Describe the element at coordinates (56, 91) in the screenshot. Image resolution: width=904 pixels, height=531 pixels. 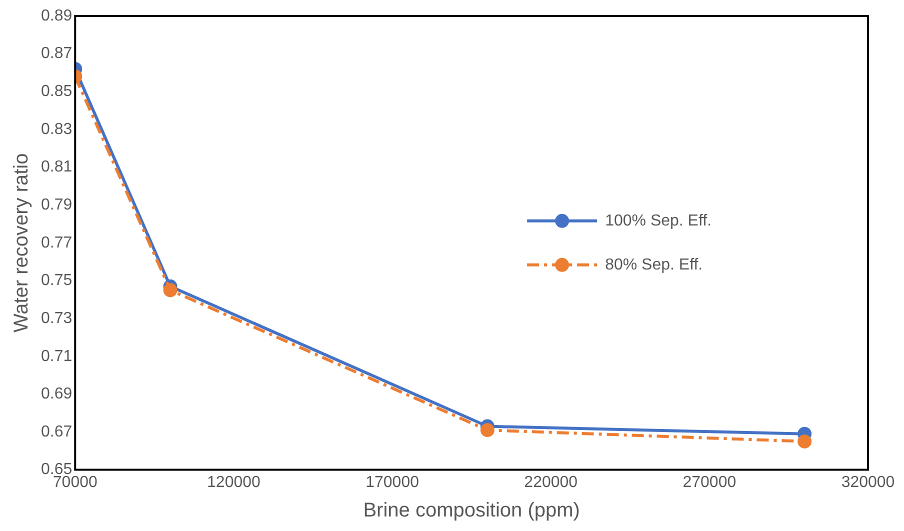
I see `y-tick-label: 0.85` at that location.